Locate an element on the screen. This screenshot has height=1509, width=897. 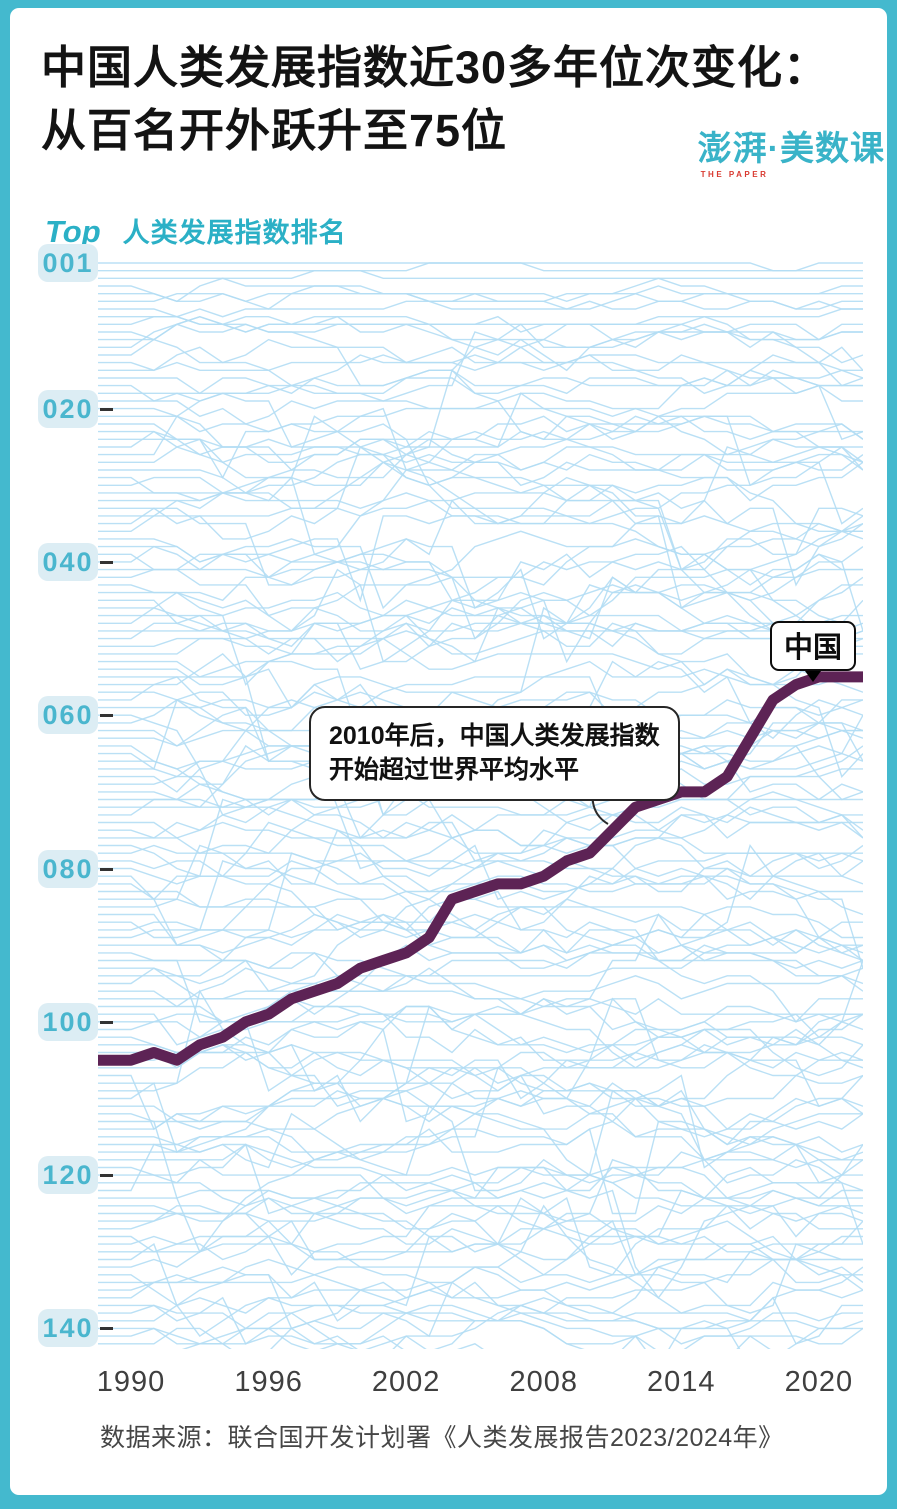
top-label: Top is located at coordinates (73, 231).